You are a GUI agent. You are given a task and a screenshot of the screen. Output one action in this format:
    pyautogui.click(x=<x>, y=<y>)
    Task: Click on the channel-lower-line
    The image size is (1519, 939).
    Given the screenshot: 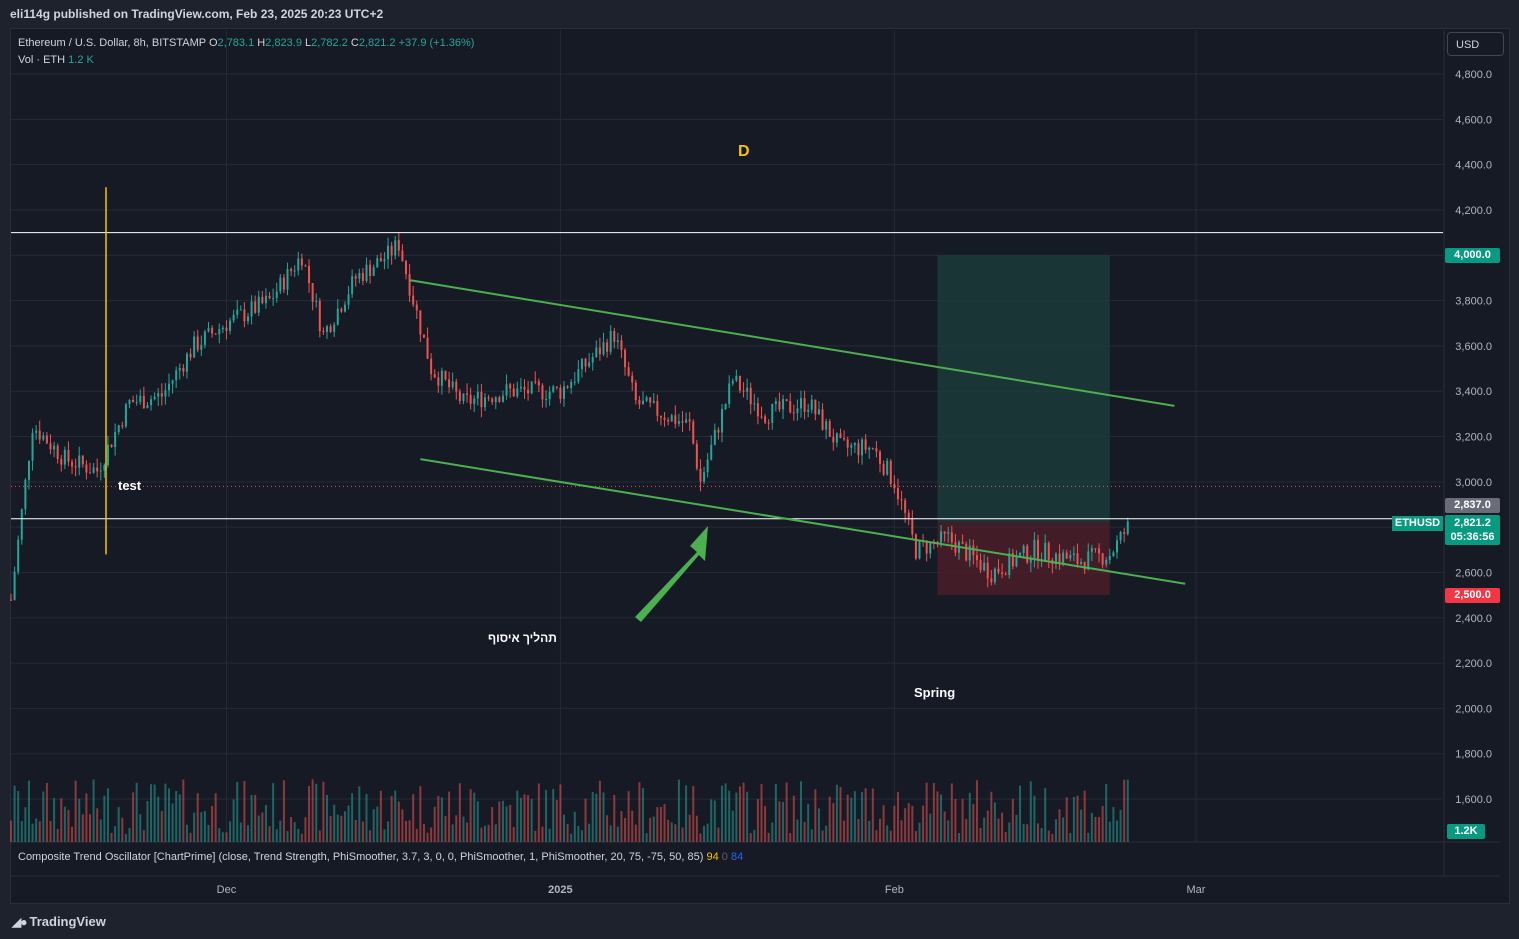 What is the action you would take?
    pyautogui.click(x=803, y=521)
    